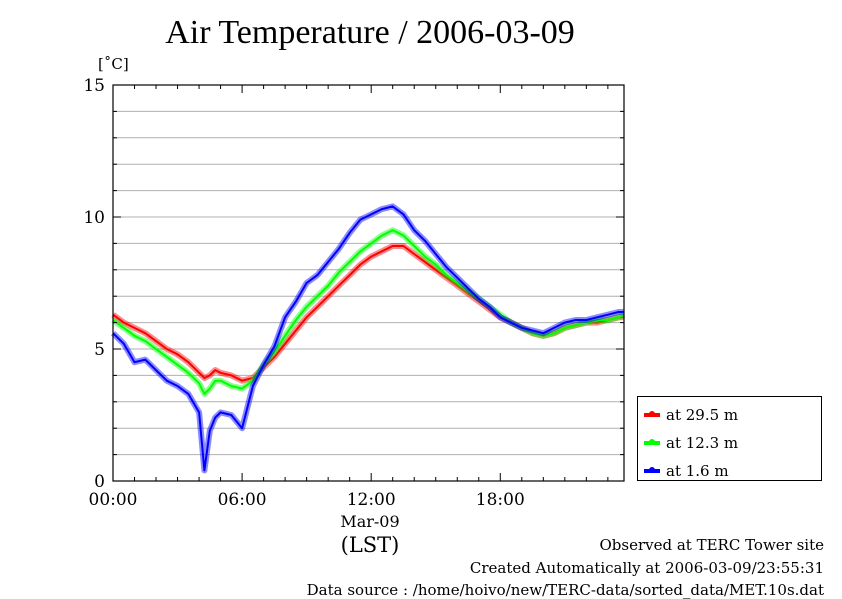  I want to click on legend-label: at 29.5 m, so click(702, 415).